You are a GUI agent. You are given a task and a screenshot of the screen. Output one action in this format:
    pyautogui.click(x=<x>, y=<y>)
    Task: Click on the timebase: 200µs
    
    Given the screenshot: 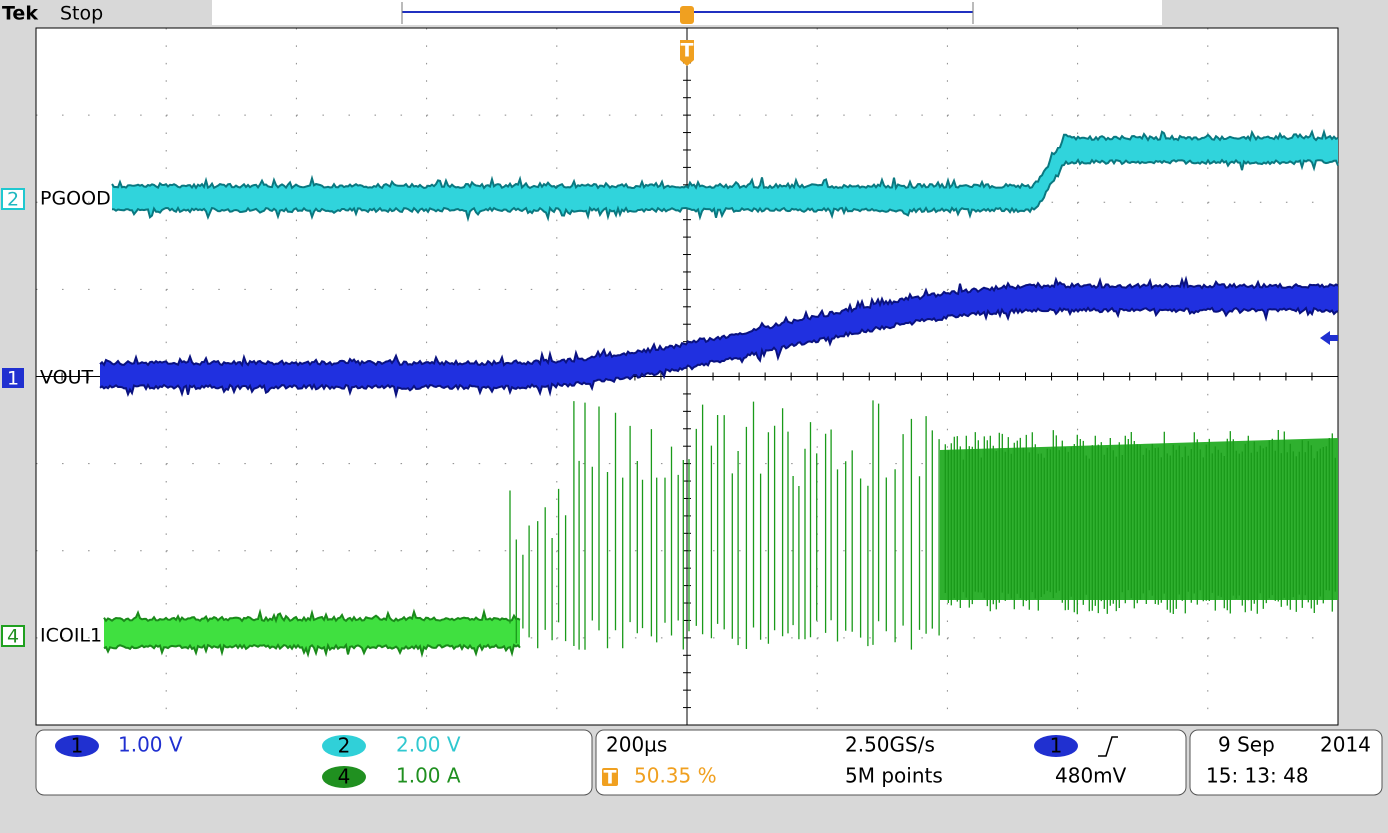 What is the action you would take?
    pyautogui.click(x=636, y=745)
    